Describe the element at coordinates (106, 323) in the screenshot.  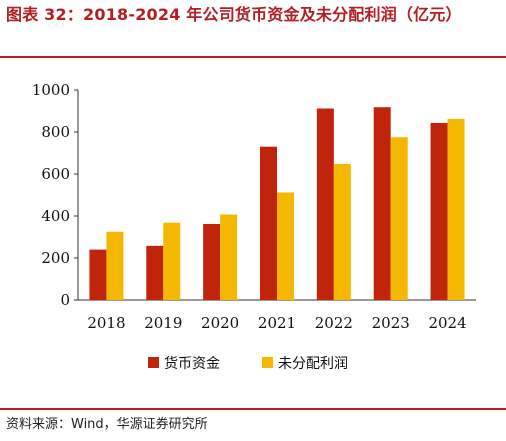
I see `x-tick-label: 2018` at that location.